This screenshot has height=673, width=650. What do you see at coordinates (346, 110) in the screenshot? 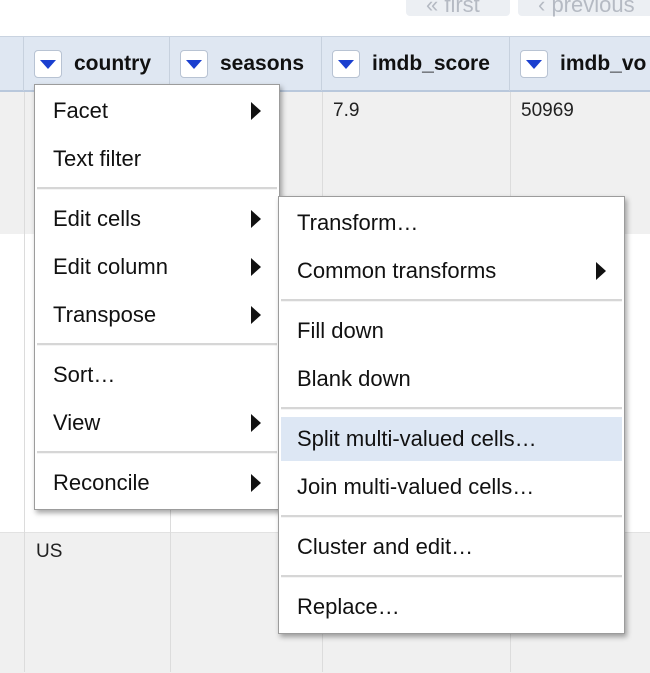
I see `table-cell: 7.9` at bounding box center [346, 110].